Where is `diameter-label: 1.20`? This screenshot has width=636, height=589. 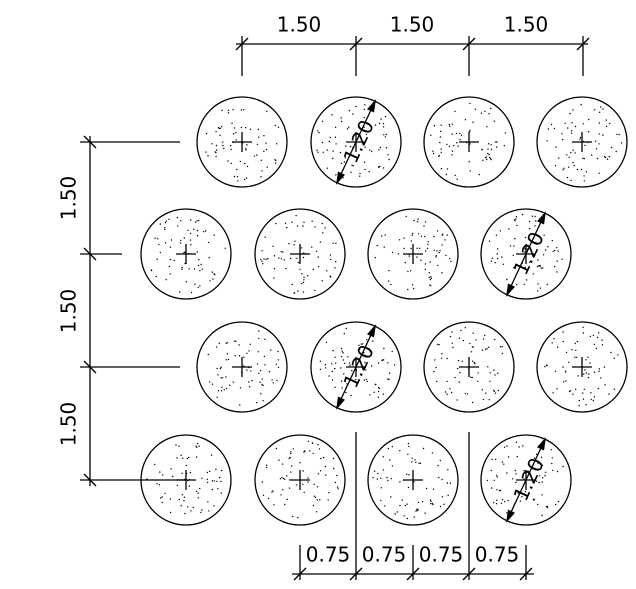
diameter-label: 1.20 is located at coordinates (528, 253).